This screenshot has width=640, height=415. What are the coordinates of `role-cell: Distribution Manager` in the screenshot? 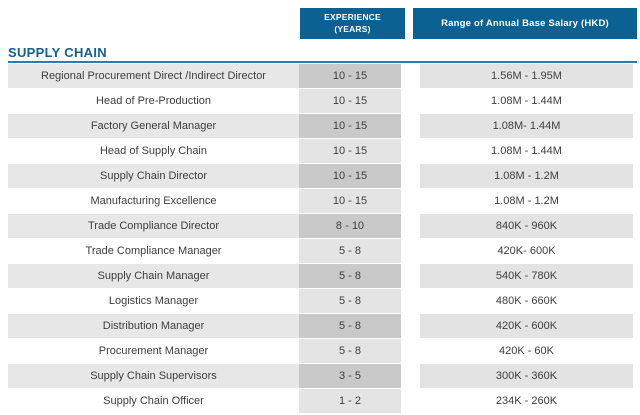 It's located at (153, 326).